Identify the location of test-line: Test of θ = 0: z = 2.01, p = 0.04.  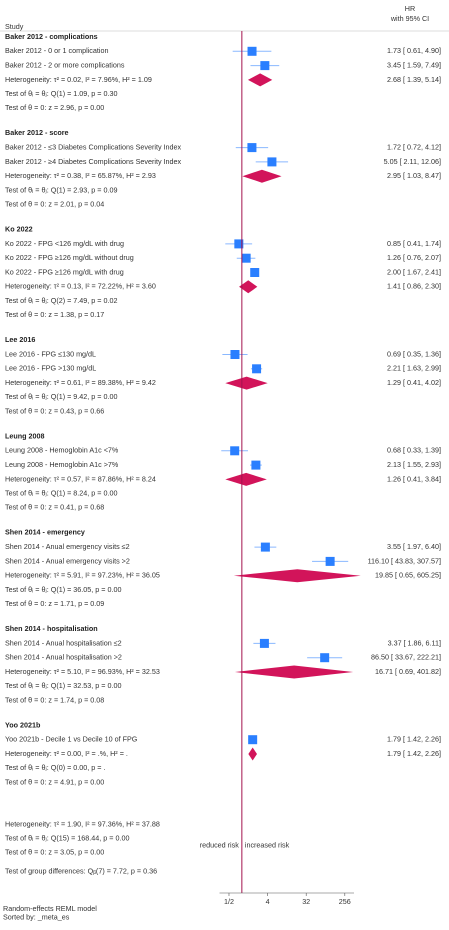
(54, 204).